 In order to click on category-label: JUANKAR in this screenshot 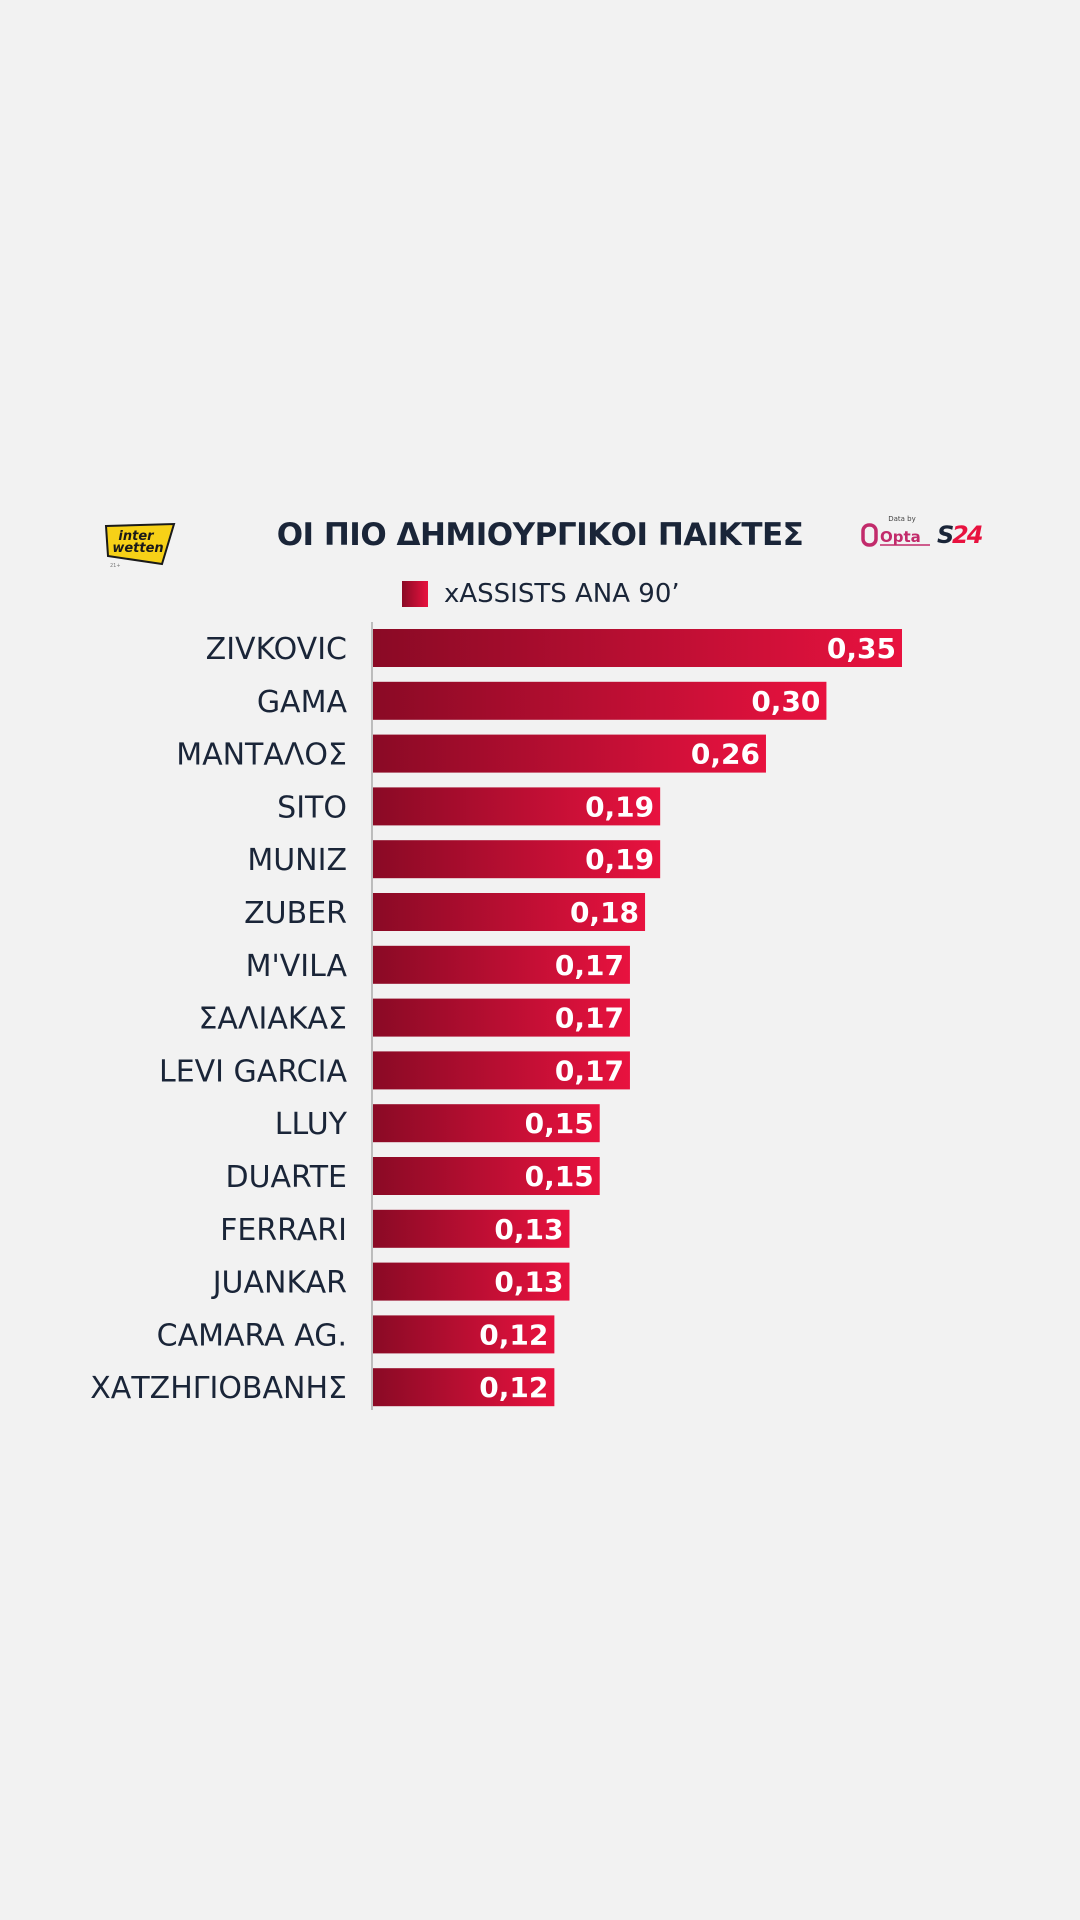, I will do `click(279, 1283)`.